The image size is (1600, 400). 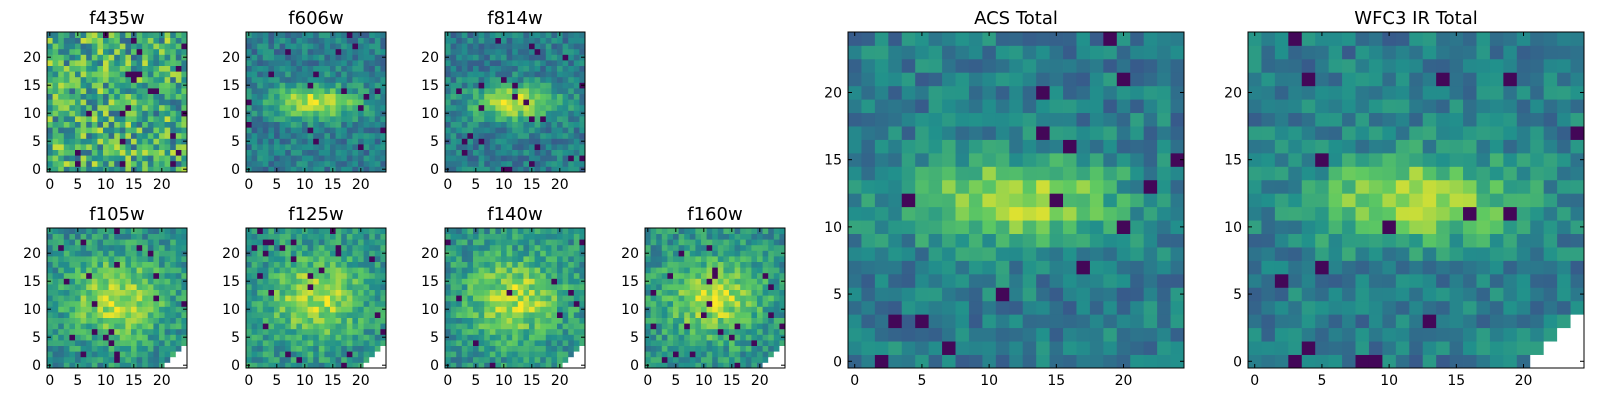 I want to click on axes-frame, so click(x=316, y=298).